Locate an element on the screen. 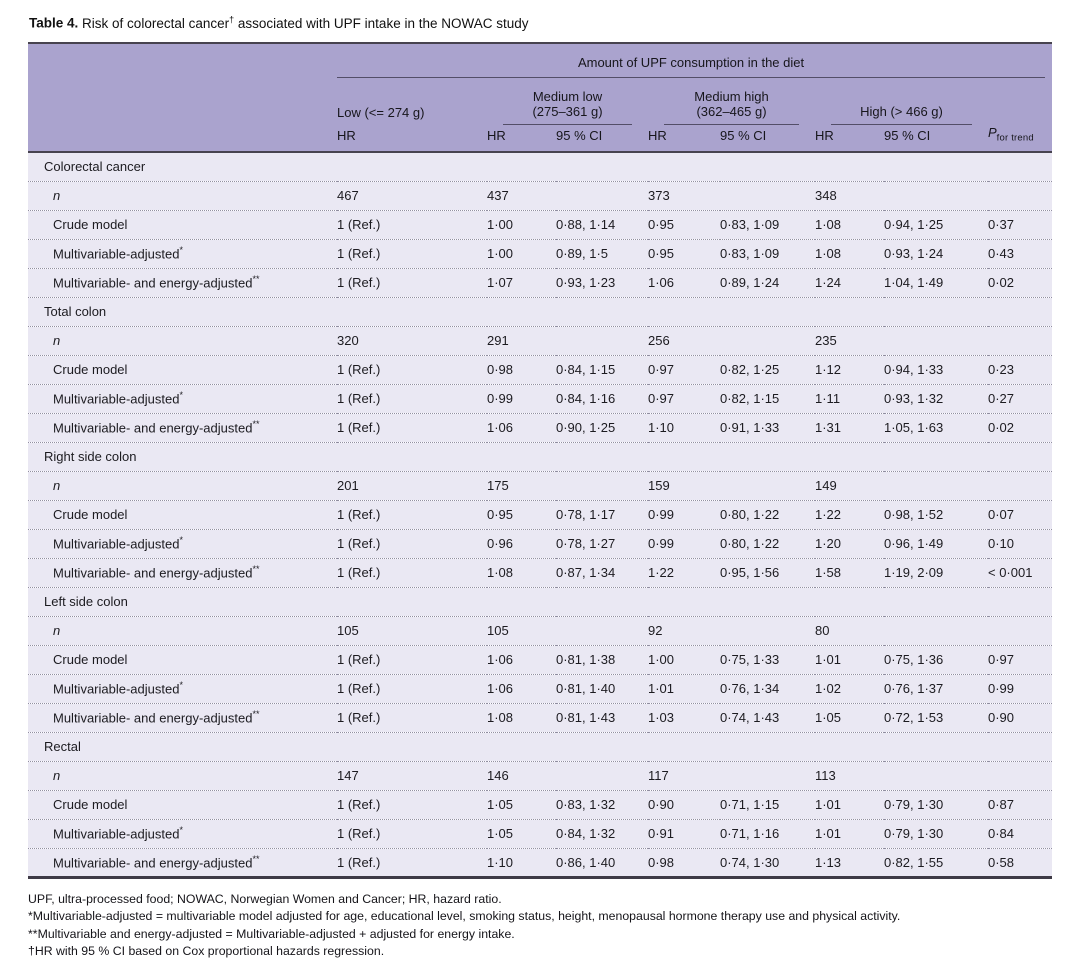  value-cell: 1·07 is located at coordinates (521, 283).